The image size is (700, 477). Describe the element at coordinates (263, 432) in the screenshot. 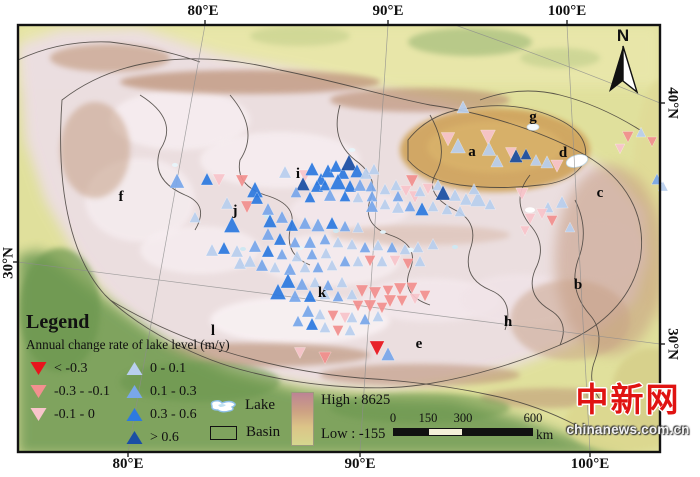

I see `basin-label: Basin` at that location.